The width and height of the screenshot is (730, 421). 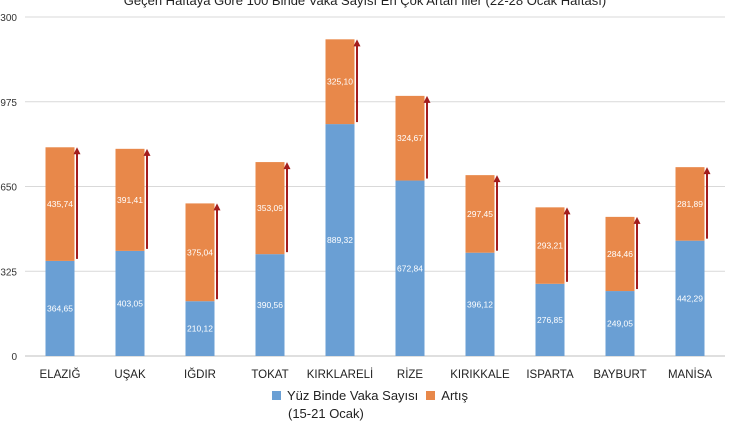 What do you see at coordinates (8, 272) in the screenshot?
I see `y-tick-label: 325` at bounding box center [8, 272].